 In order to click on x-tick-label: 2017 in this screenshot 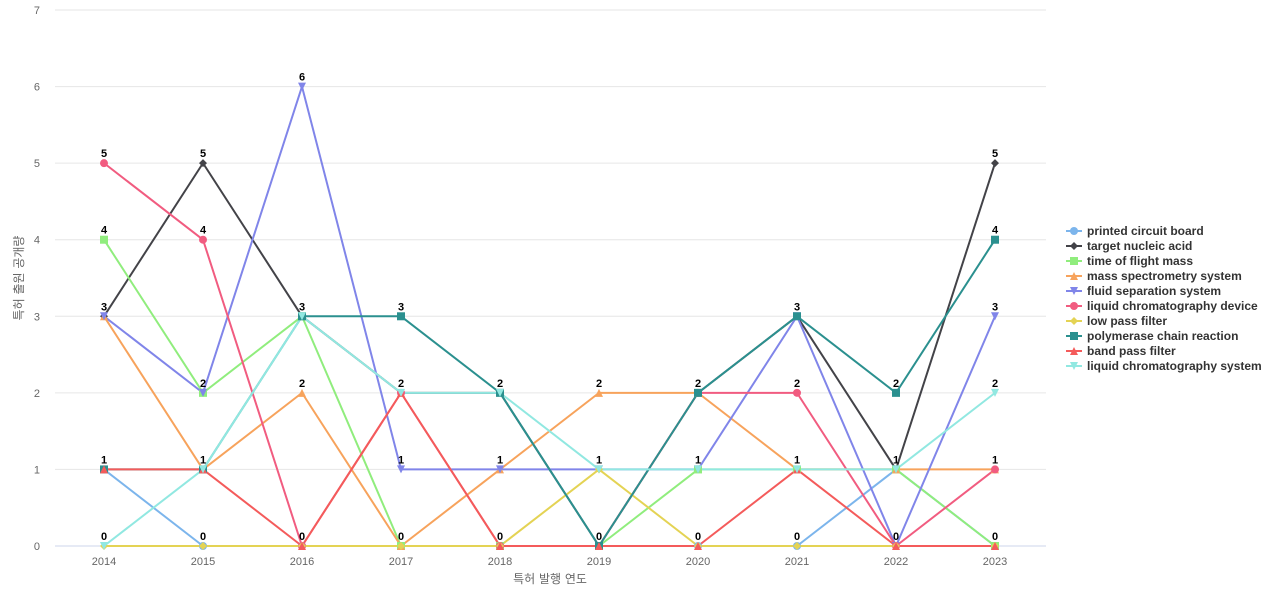, I will do `click(401, 562)`.